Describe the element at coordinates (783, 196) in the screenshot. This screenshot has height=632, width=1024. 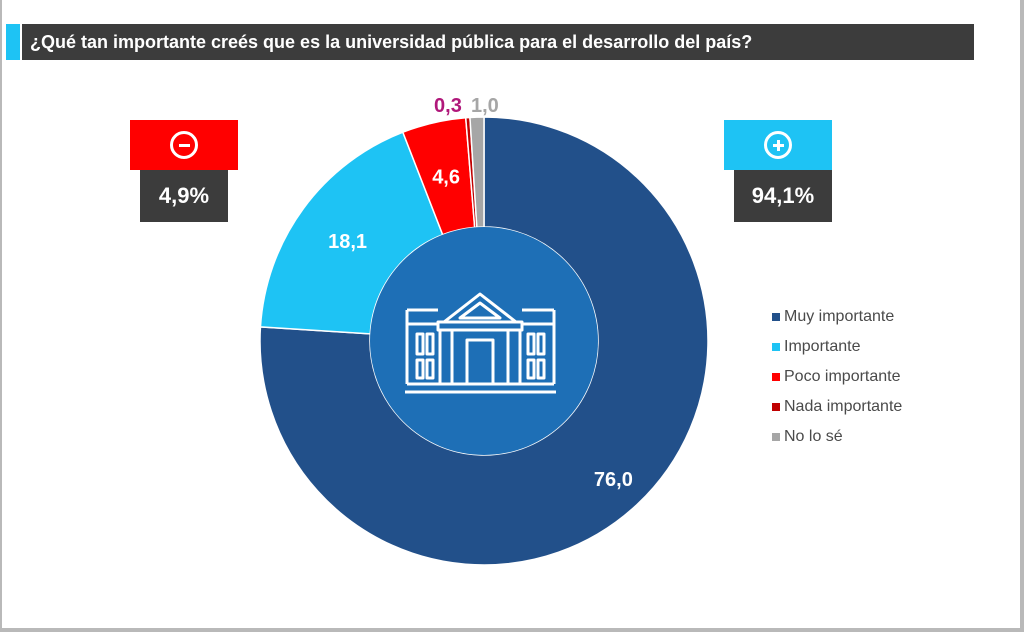
I see `positive-total: 94,1%` at that location.